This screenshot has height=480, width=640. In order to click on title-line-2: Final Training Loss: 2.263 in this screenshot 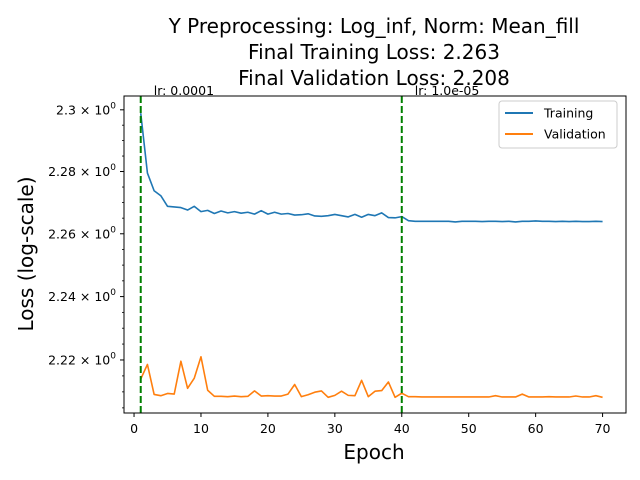, I will do `click(374, 52)`.